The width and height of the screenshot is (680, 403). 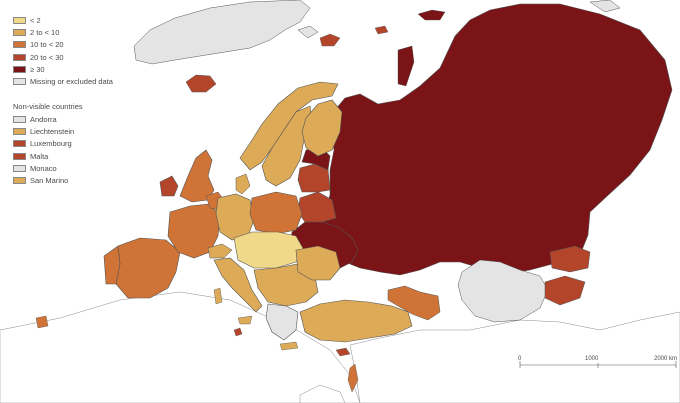 I want to click on romania, so click(x=318, y=263).